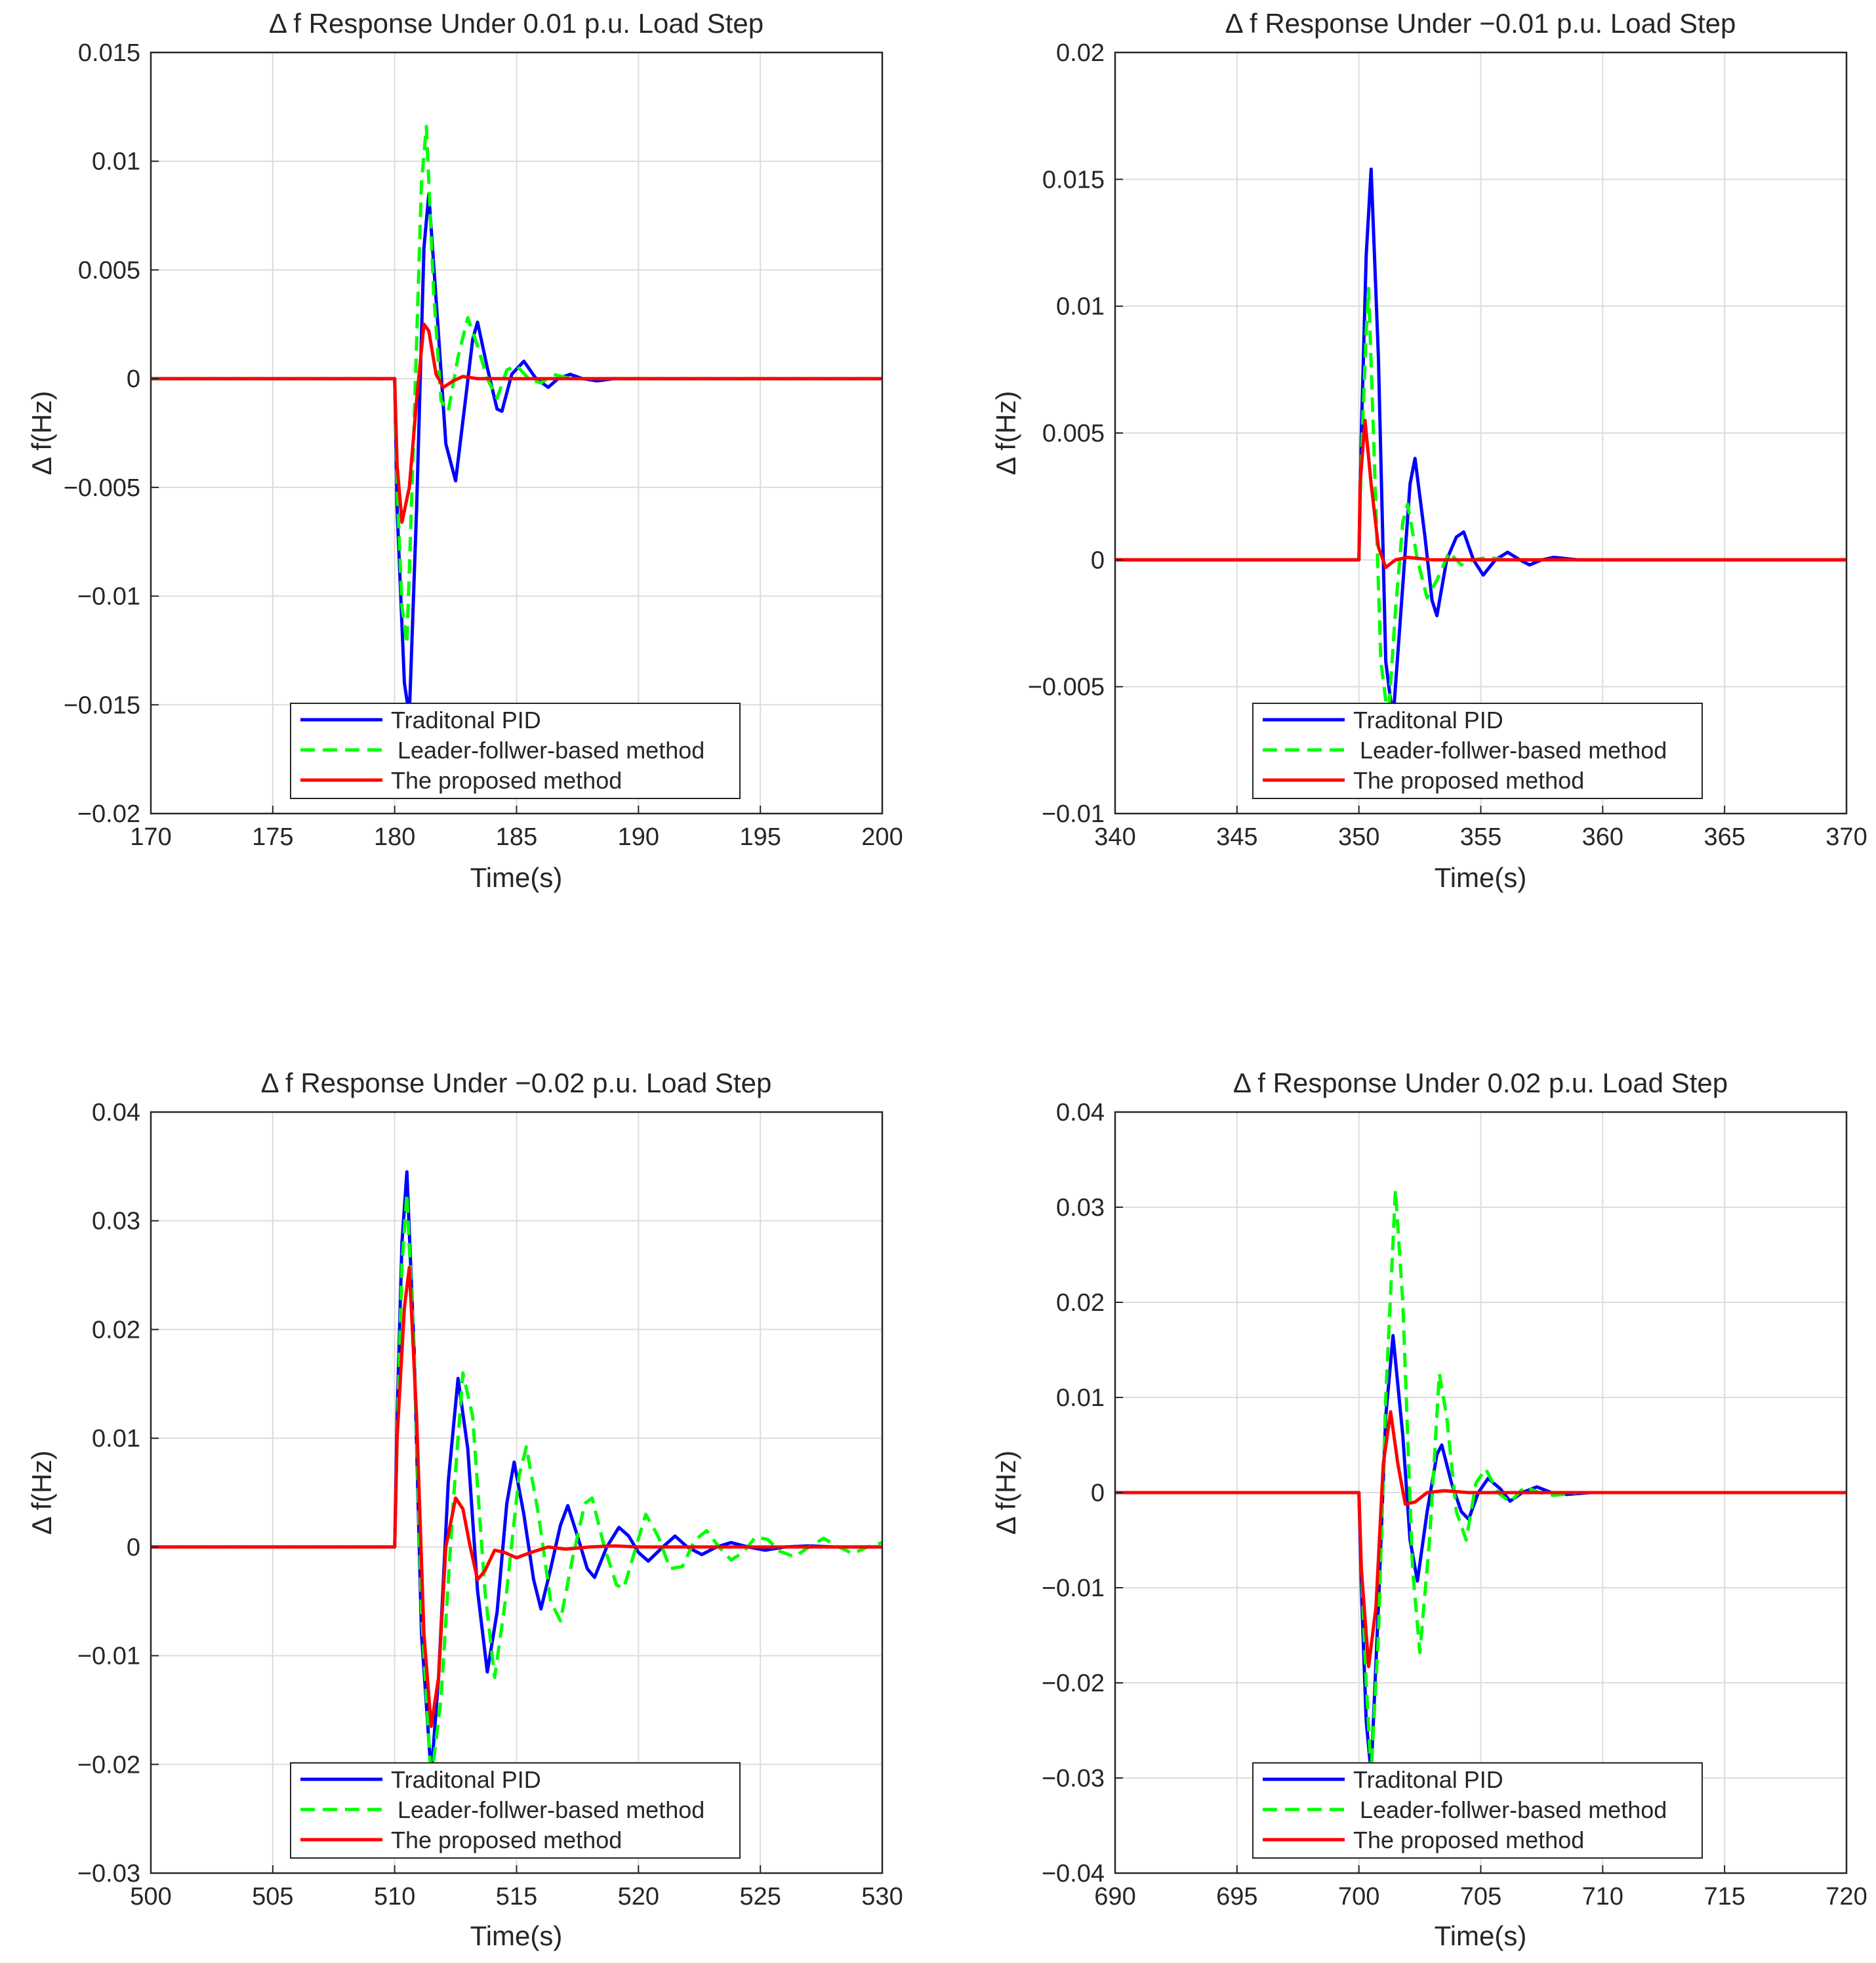 Image resolution: width=1876 pixels, height=1963 pixels. Describe the element at coordinates (394, 837) in the screenshot. I see `x-tick-label: 180` at that location.